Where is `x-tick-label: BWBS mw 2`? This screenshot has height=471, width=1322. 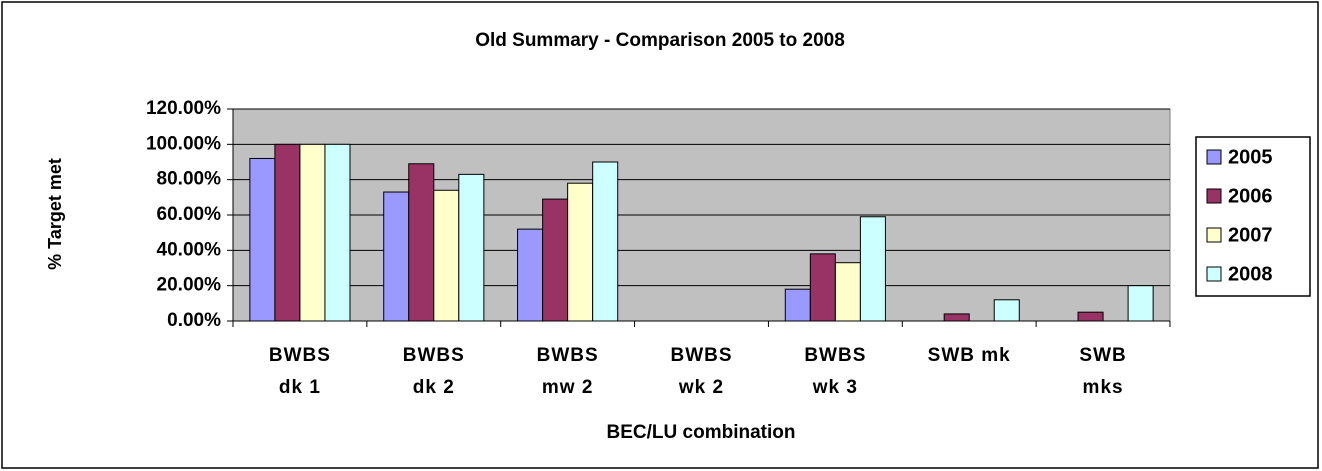
x-tick-label: BWBS mw 2 is located at coordinates (567, 371).